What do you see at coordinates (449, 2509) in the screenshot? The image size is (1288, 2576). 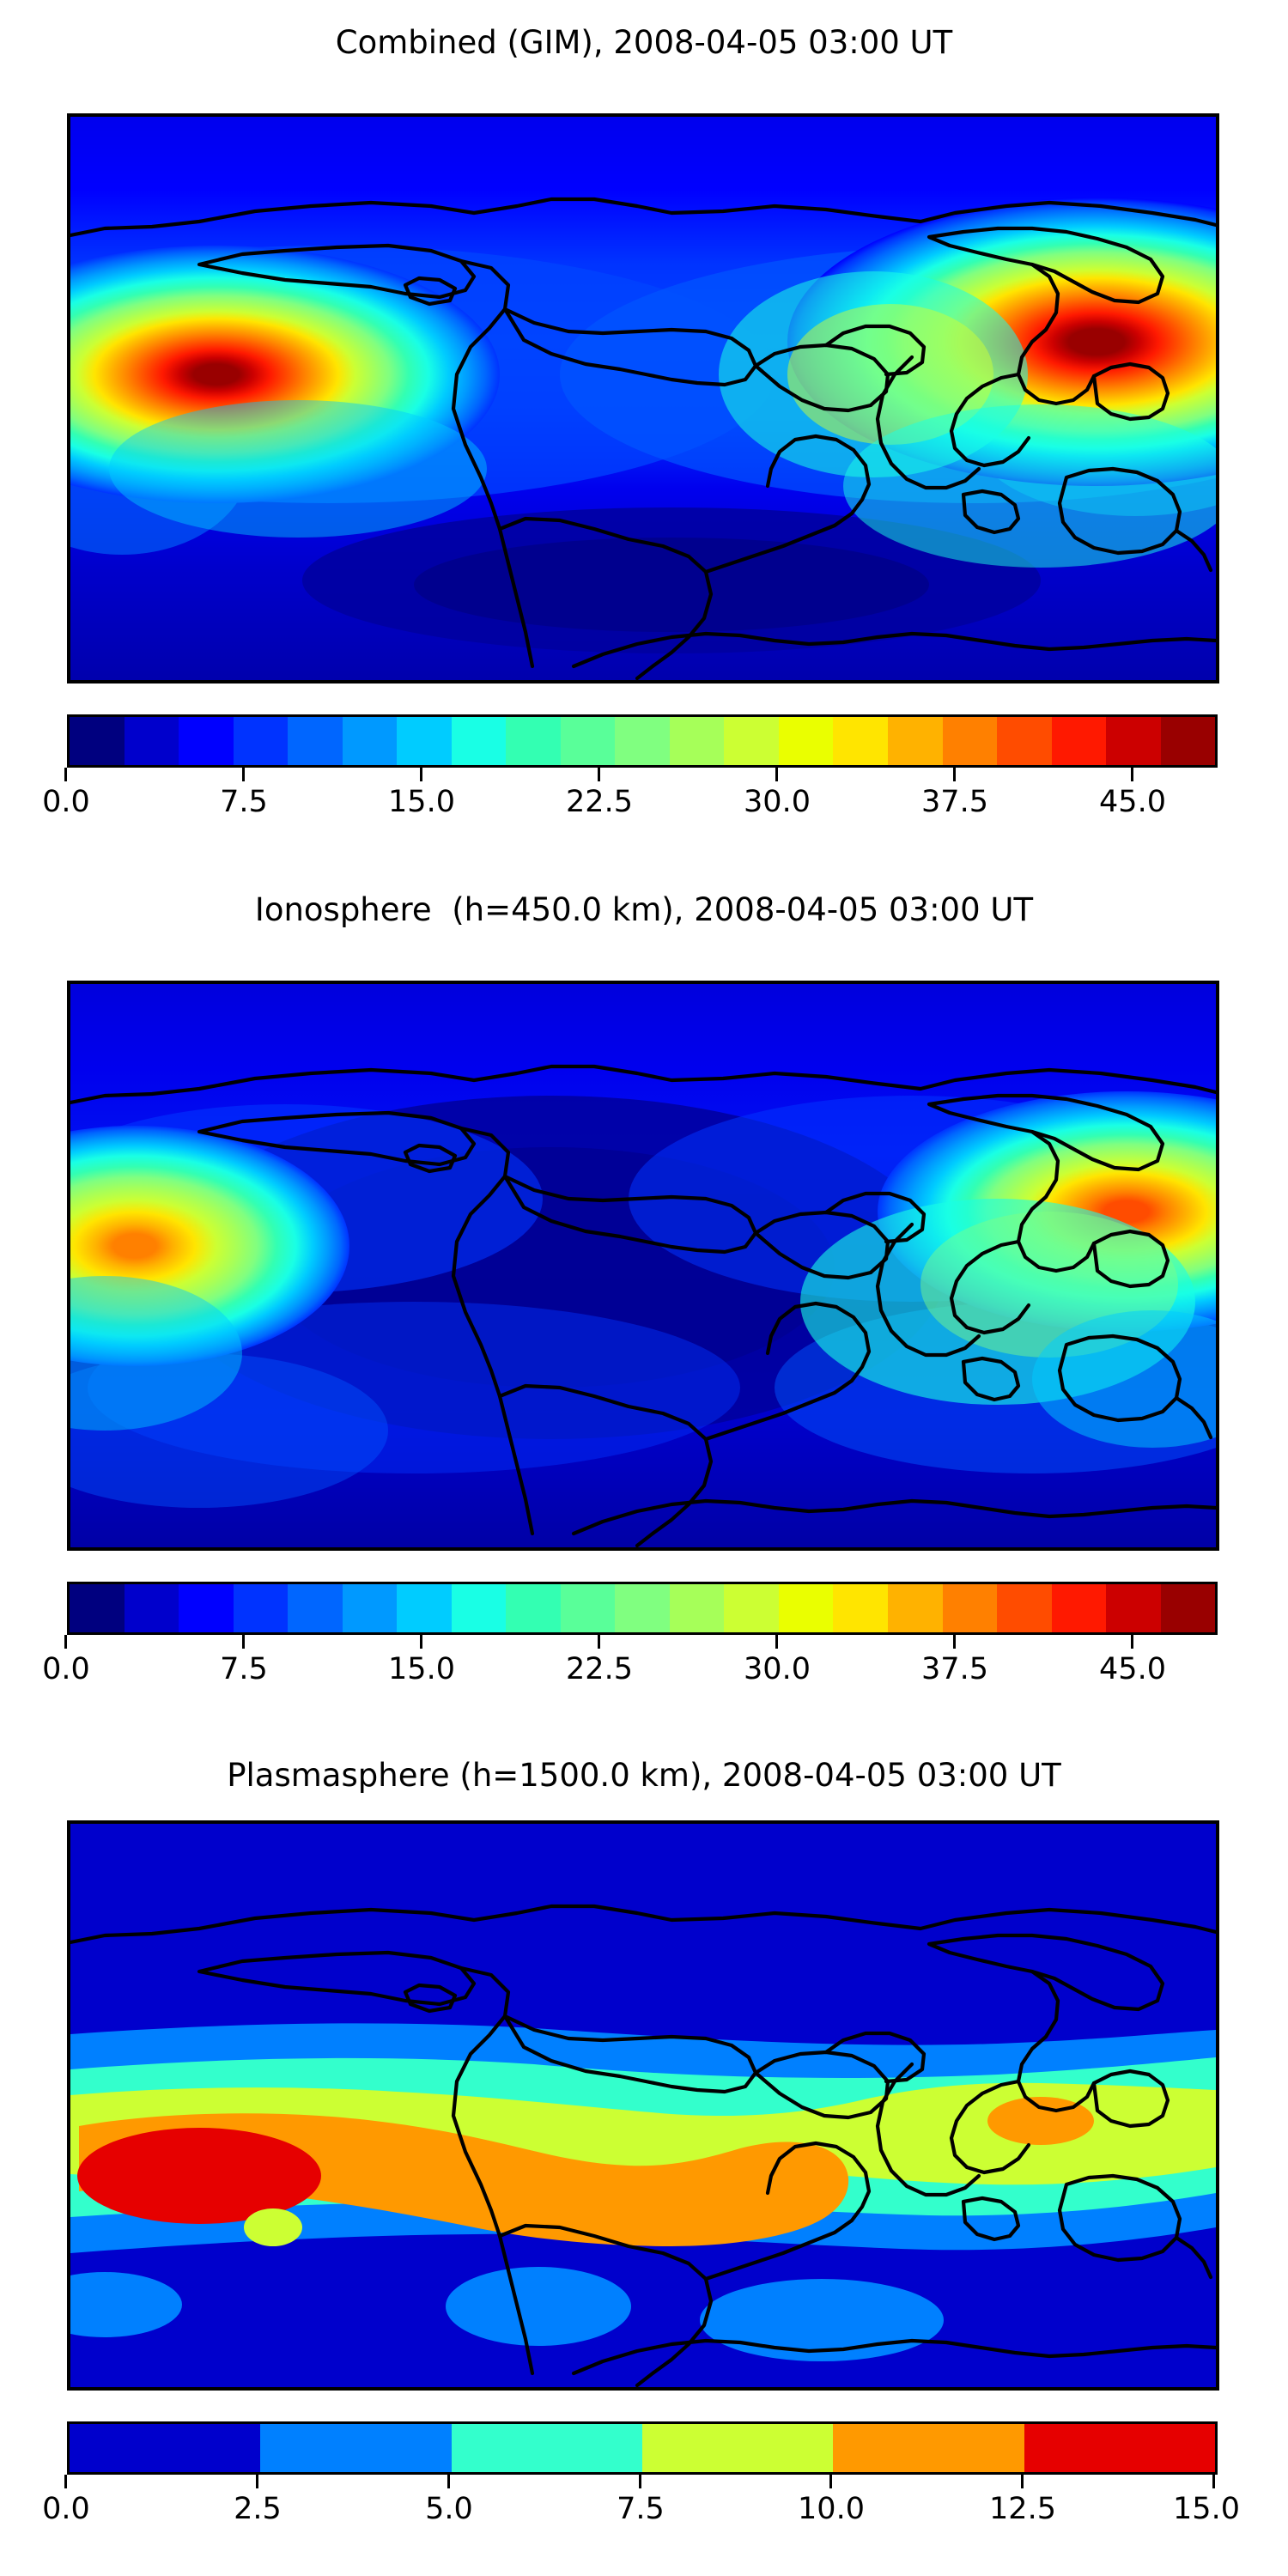 I see `colorbar-tick-label: 5.0` at bounding box center [449, 2509].